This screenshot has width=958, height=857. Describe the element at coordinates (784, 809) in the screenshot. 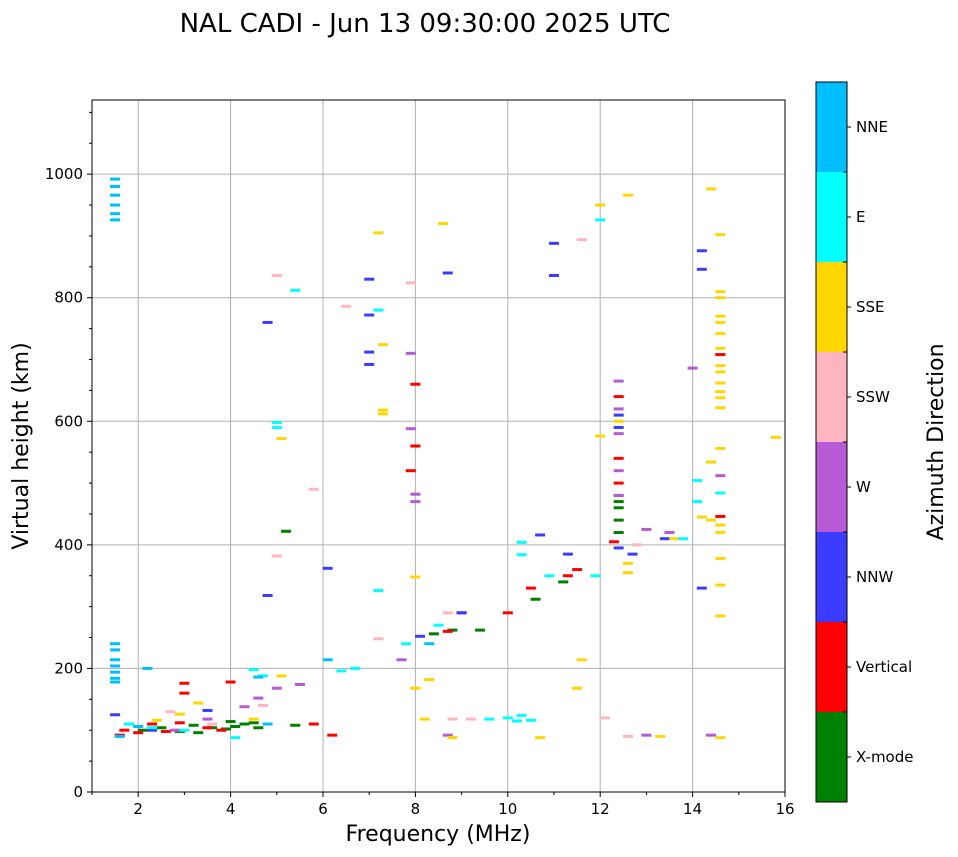

I see `x-tick-label: 16` at that location.